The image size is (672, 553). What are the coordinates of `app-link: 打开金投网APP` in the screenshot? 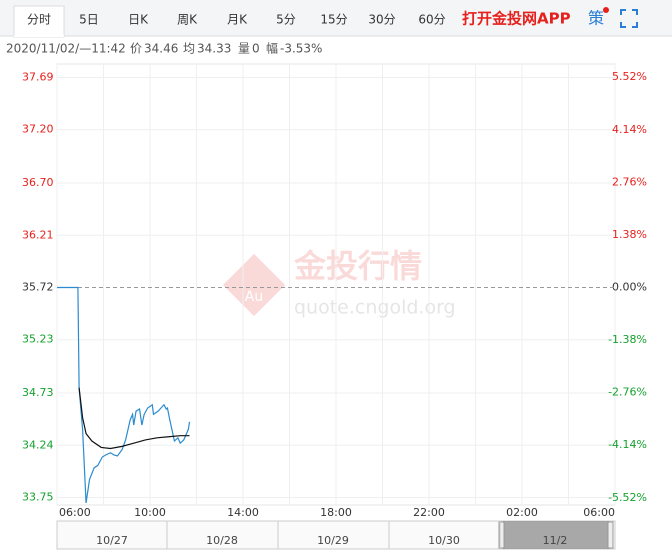 It's located at (516, 19).